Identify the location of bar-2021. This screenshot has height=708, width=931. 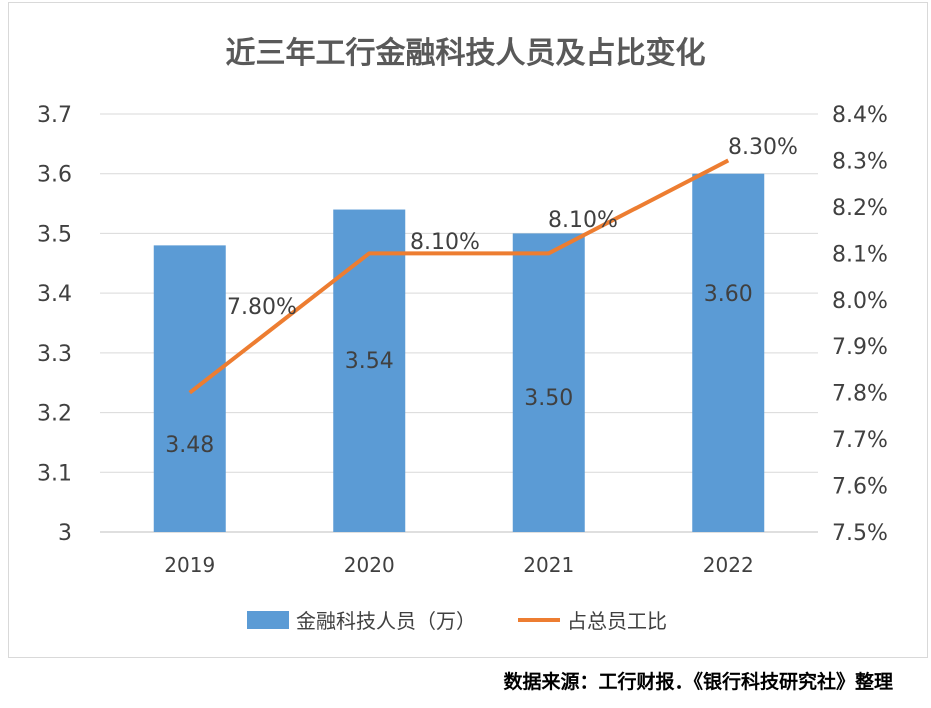
(548, 382).